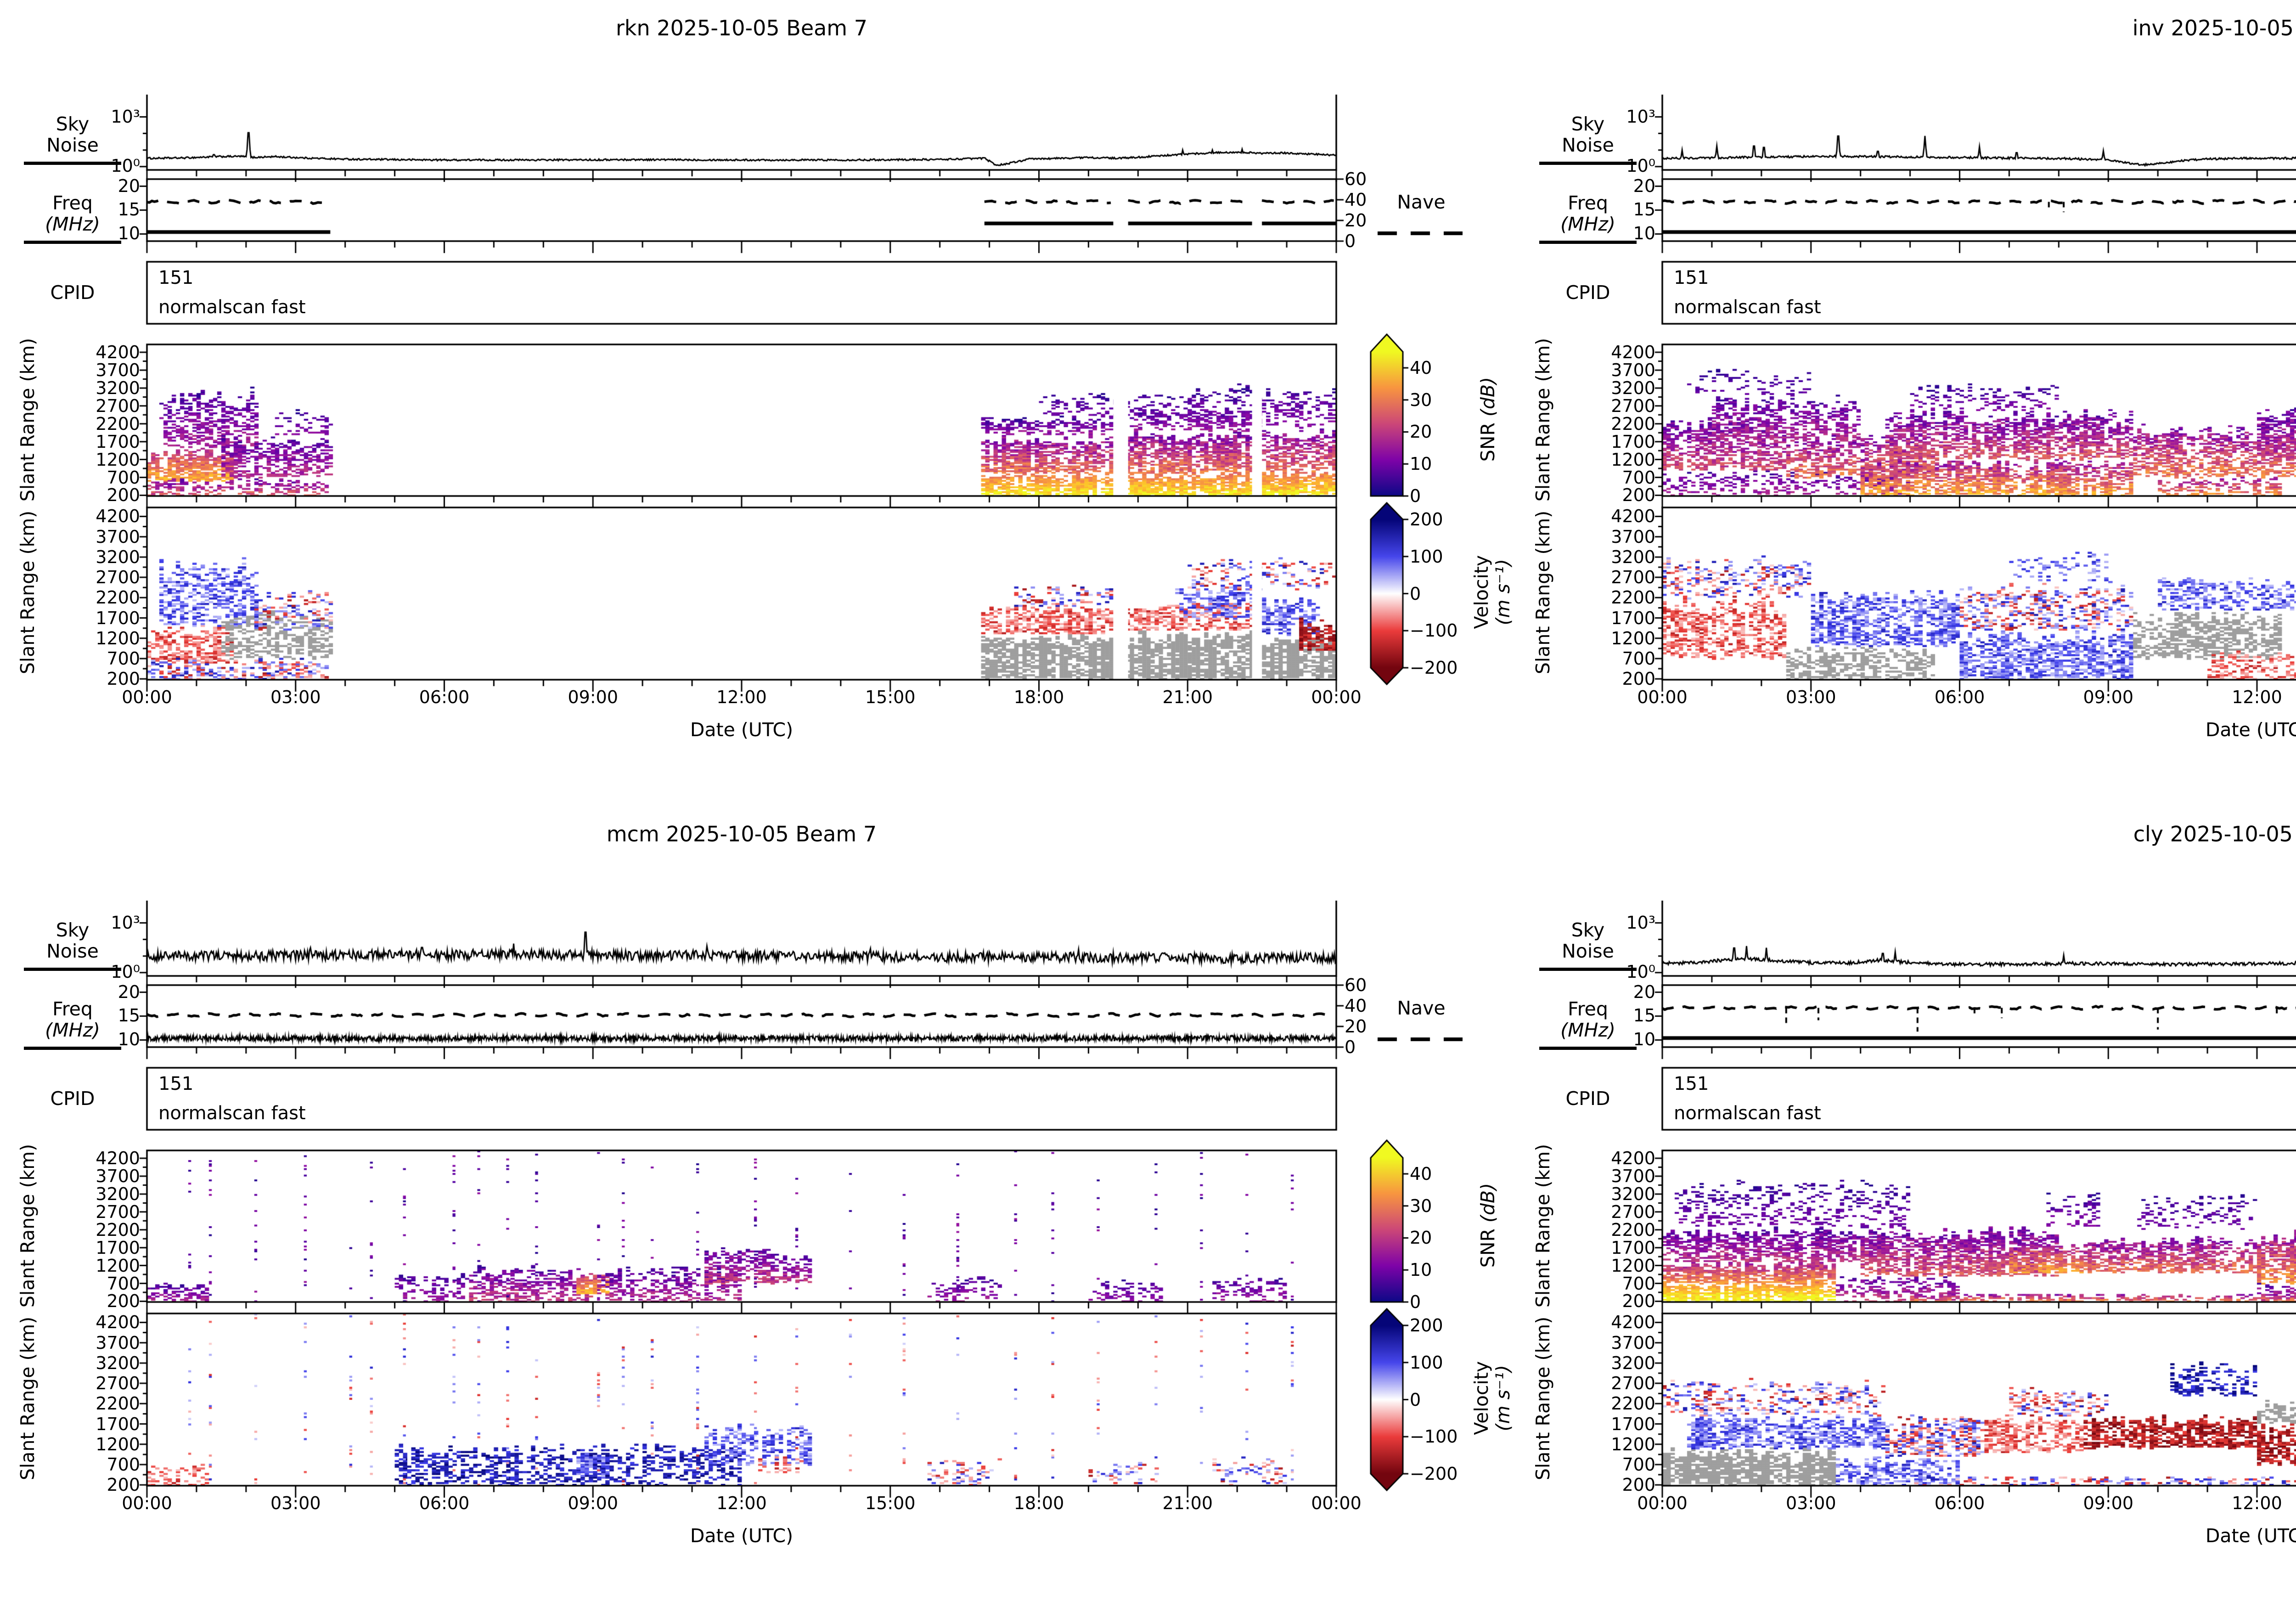  I want to click on sky-noise-tick-label: 10³, so click(125, 923).